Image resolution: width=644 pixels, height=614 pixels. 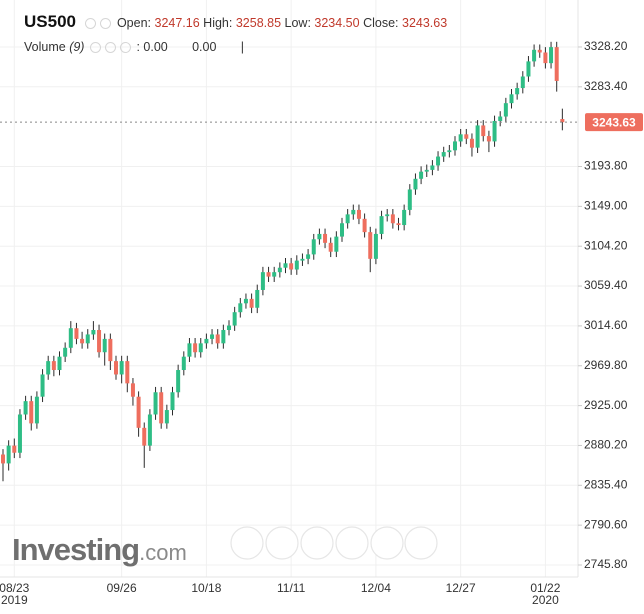 I want to click on low-value: 3234.50, so click(x=337, y=23).